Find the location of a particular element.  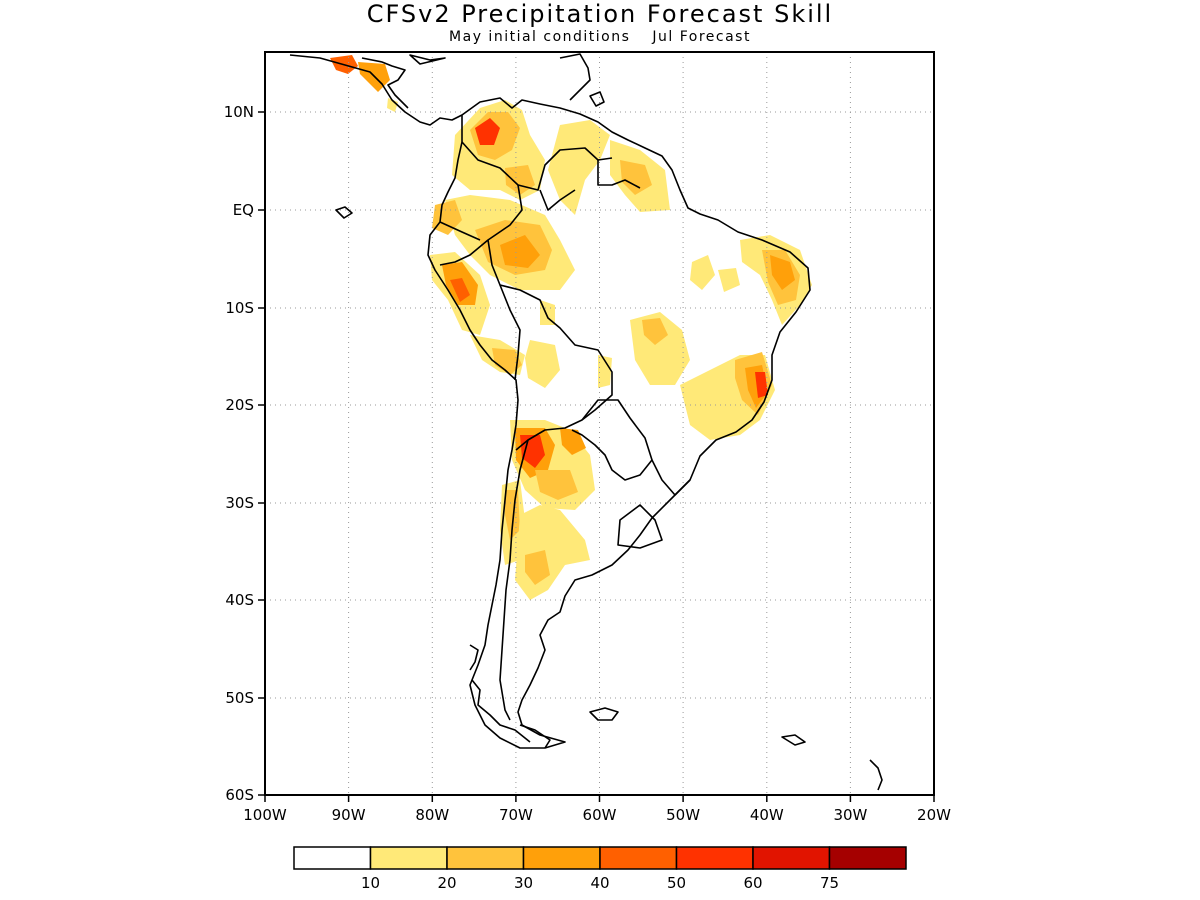

y-tick-label: 20S is located at coordinates (239, 405).